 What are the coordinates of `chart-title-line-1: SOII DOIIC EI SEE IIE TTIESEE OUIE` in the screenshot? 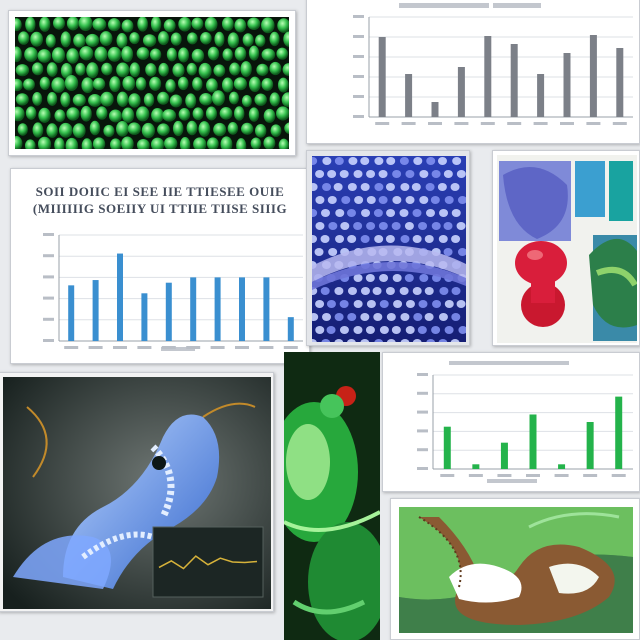 It's located at (160, 191).